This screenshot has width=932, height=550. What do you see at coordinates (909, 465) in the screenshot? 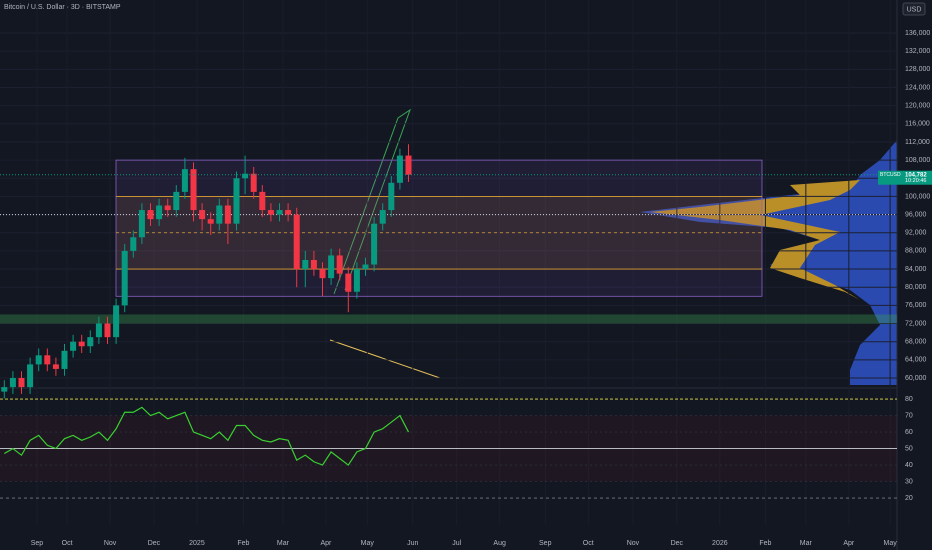
I see `rsi-tick-label: 40` at bounding box center [909, 465].